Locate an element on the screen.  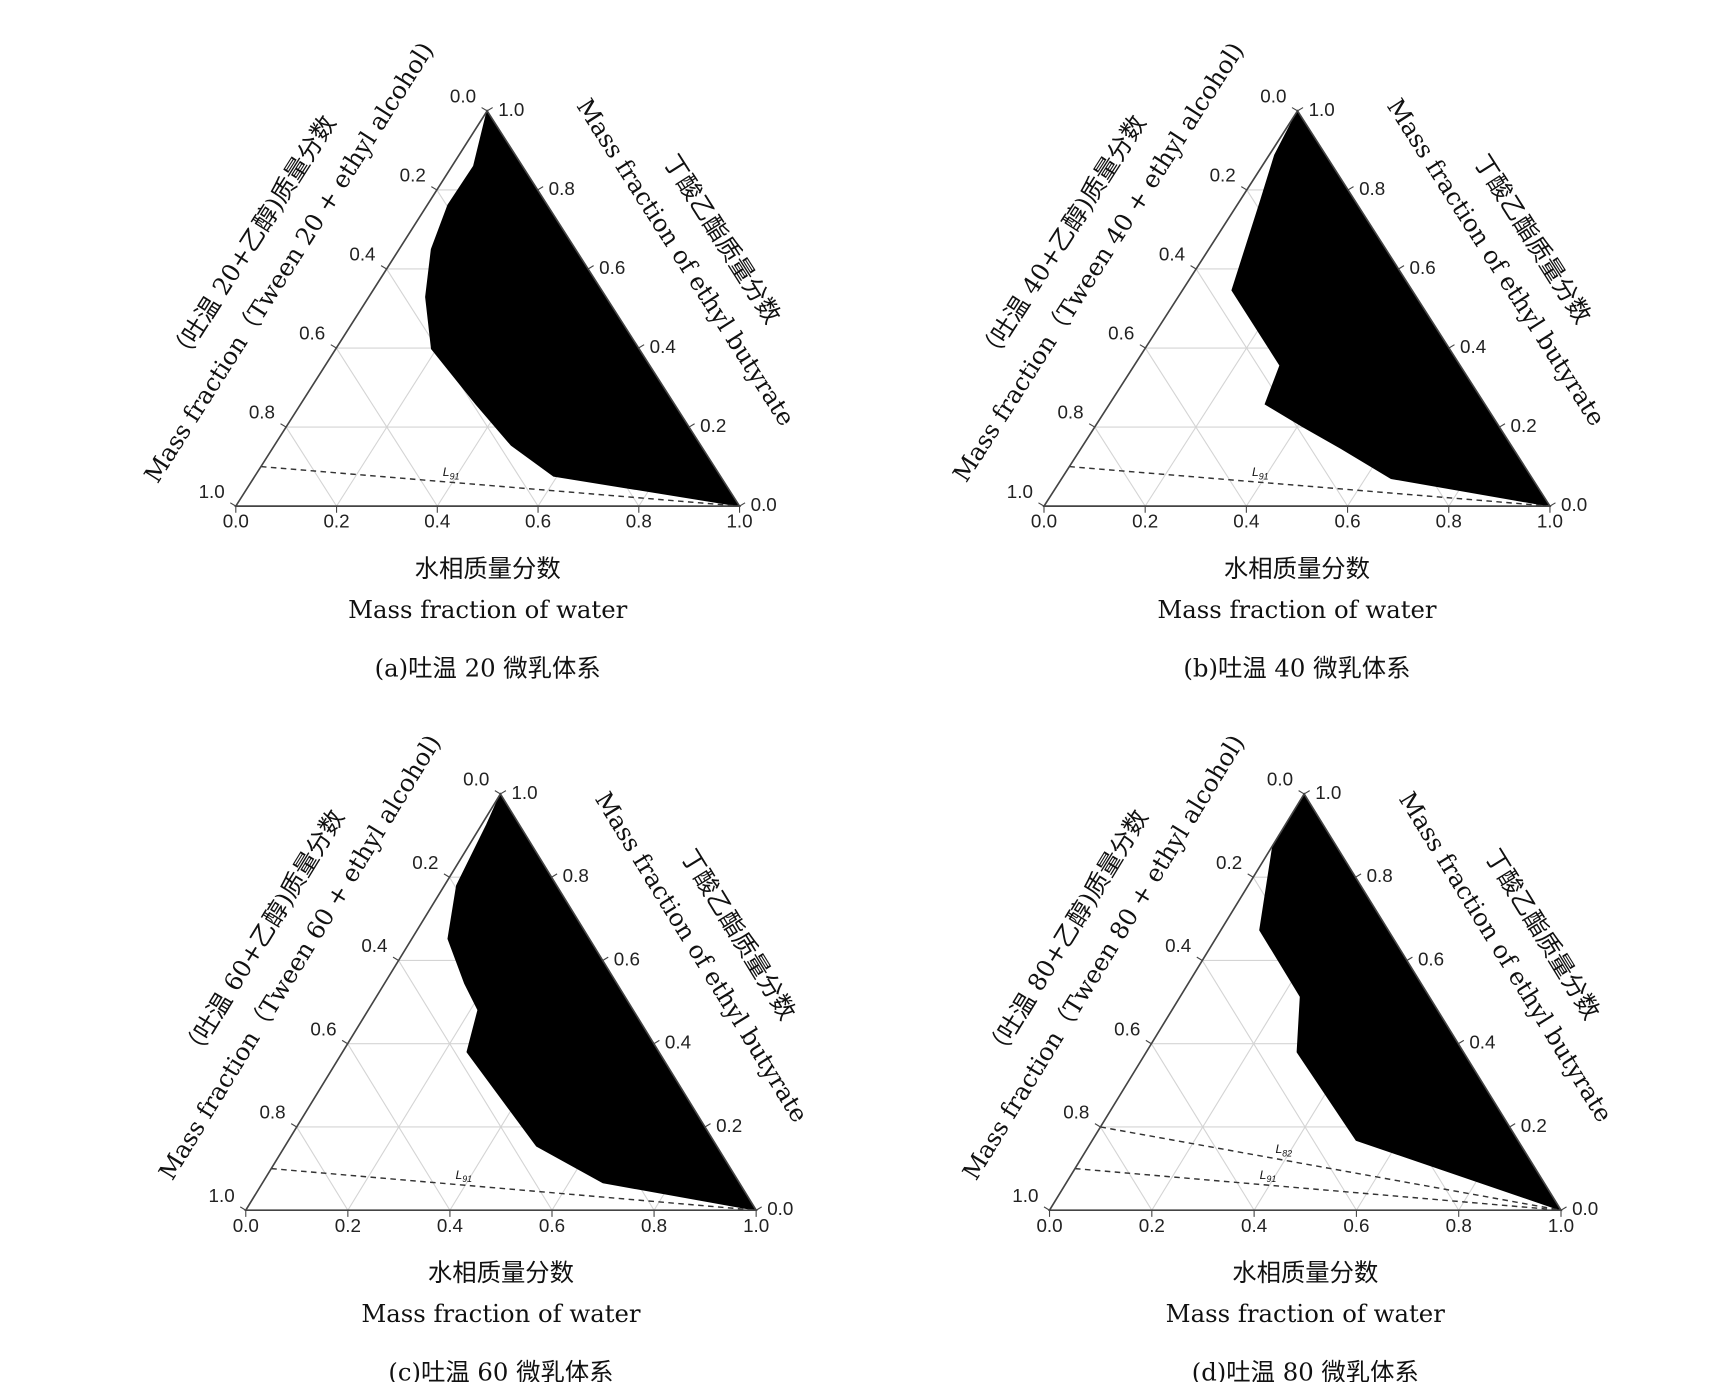
caption: (b)吐温 40 微乳体系 is located at coordinates (1296, 667).